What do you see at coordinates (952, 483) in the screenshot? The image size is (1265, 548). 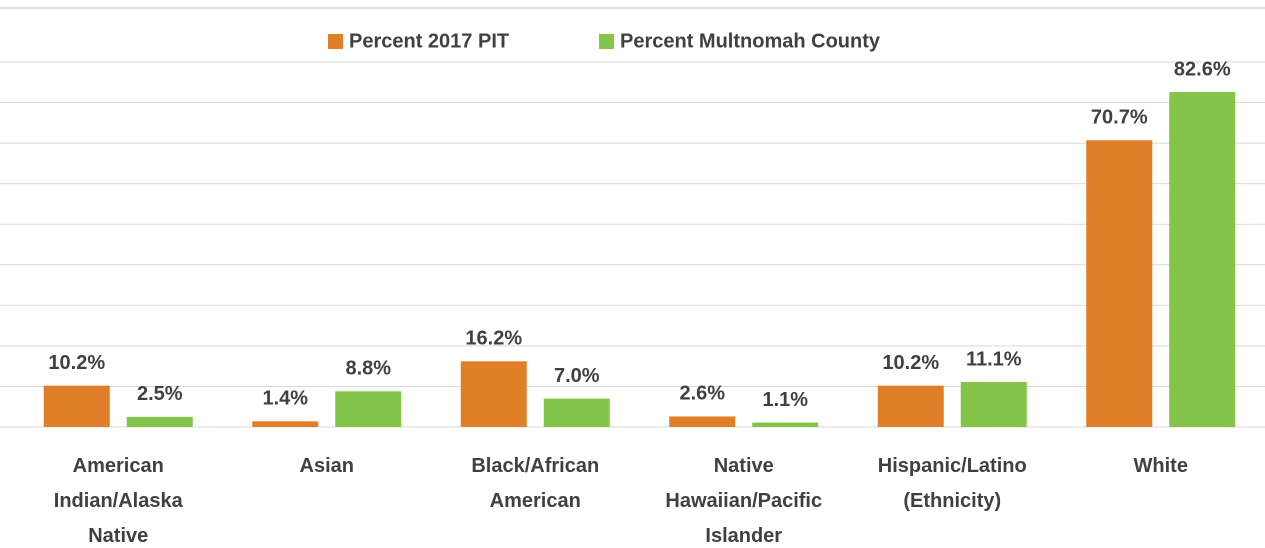 I see `x-tick-label: Hispanic/Latino (Ethnicity)` at bounding box center [952, 483].